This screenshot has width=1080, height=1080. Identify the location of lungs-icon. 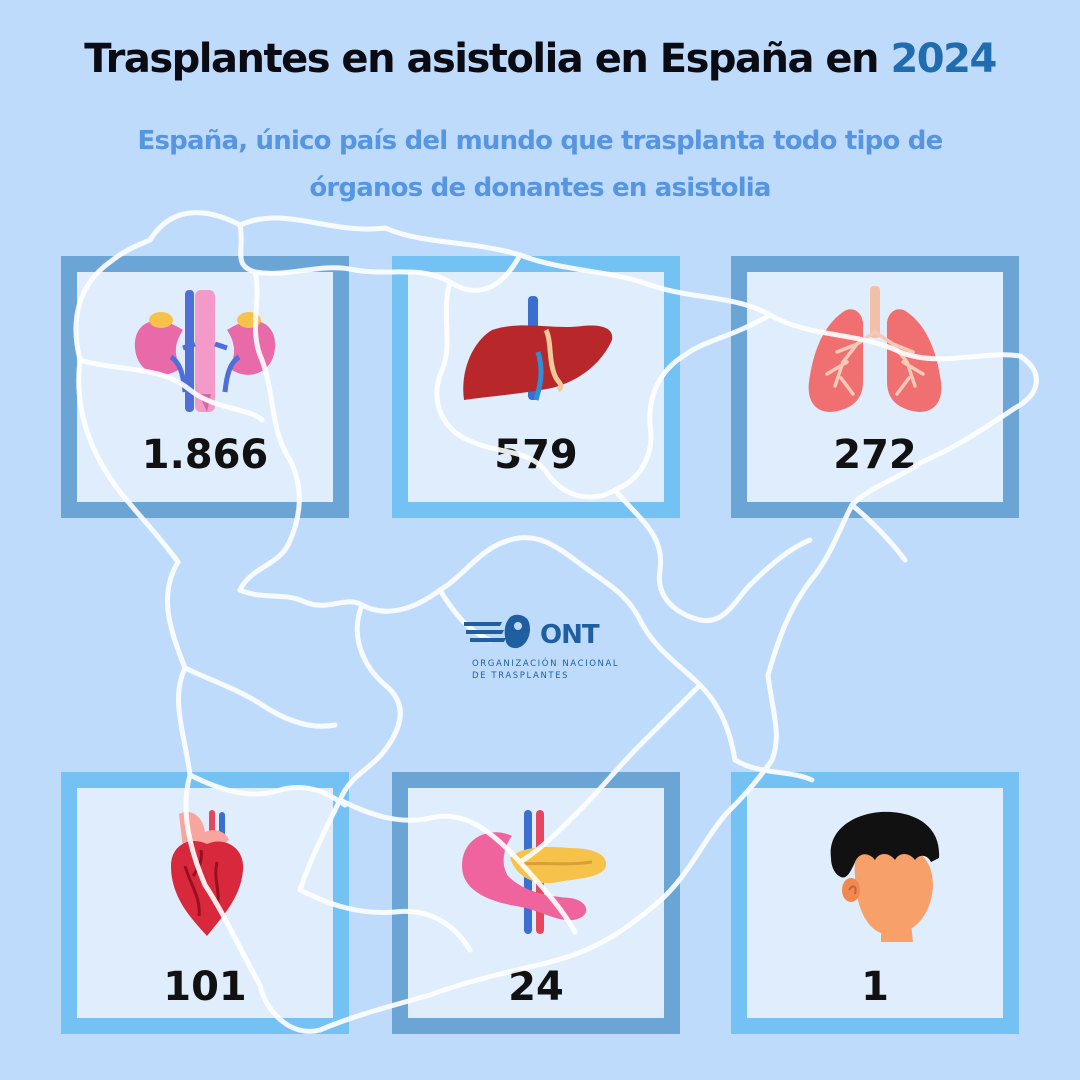
(875, 350).